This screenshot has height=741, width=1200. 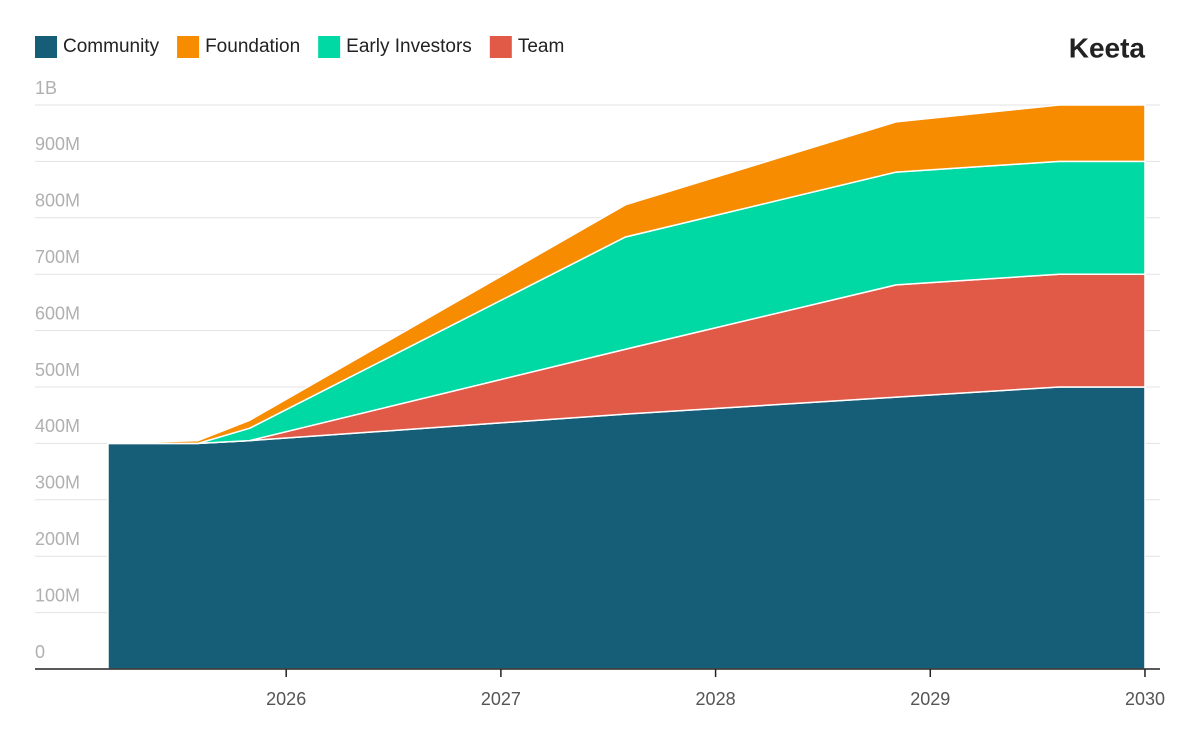 What do you see at coordinates (57, 595) in the screenshot?
I see `y-tick-label: 100M` at bounding box center [57, 595].